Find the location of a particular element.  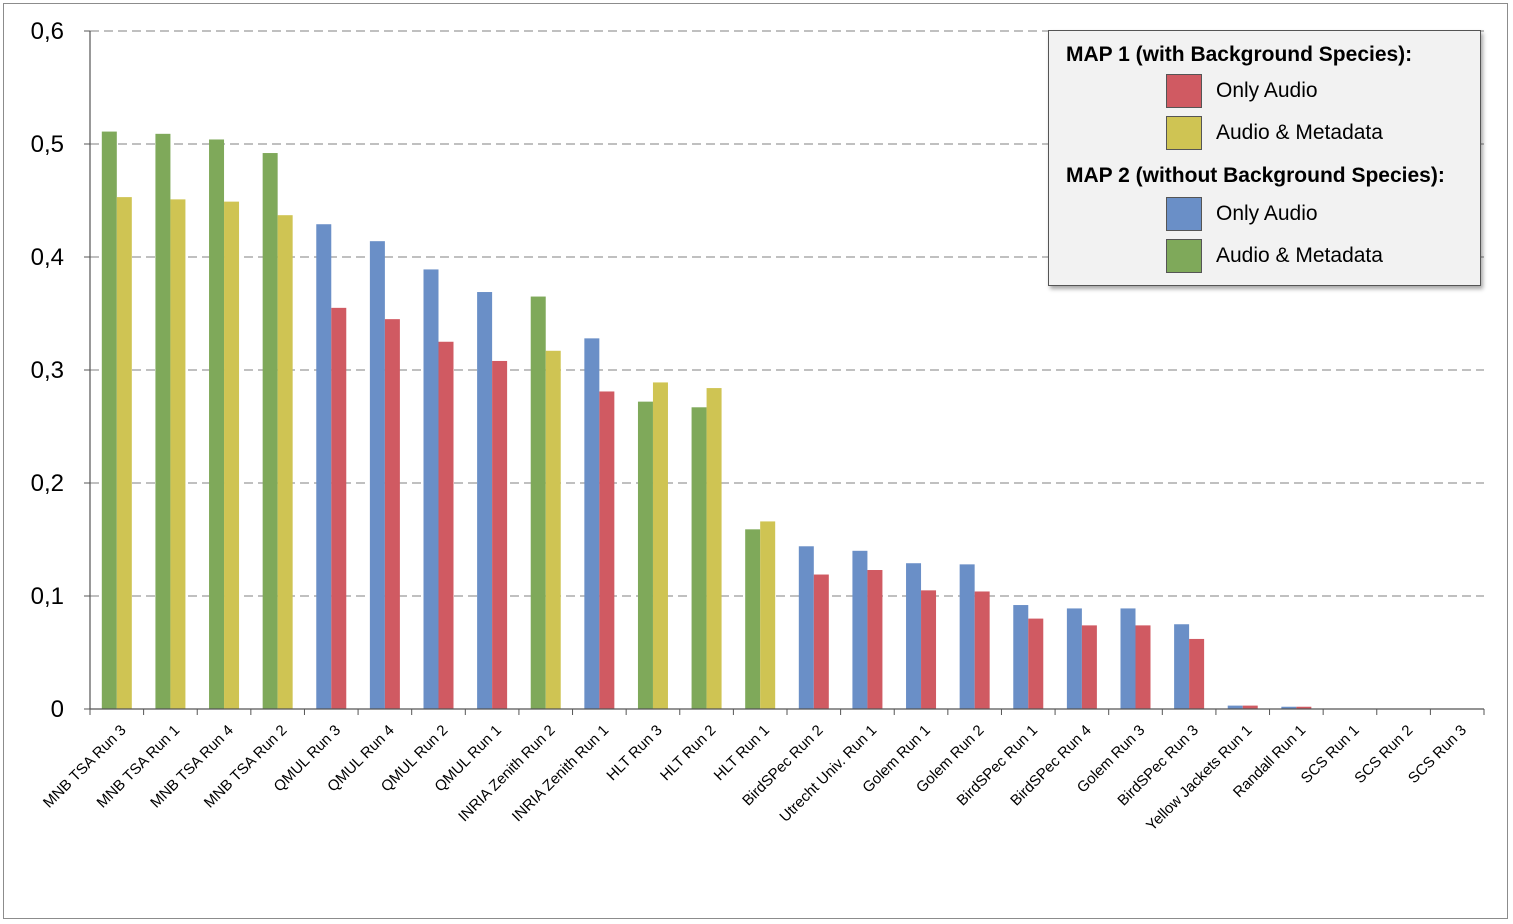

legend-map2-audio-metadata: Audio & Metadata is located at coordinates (1274, 256).